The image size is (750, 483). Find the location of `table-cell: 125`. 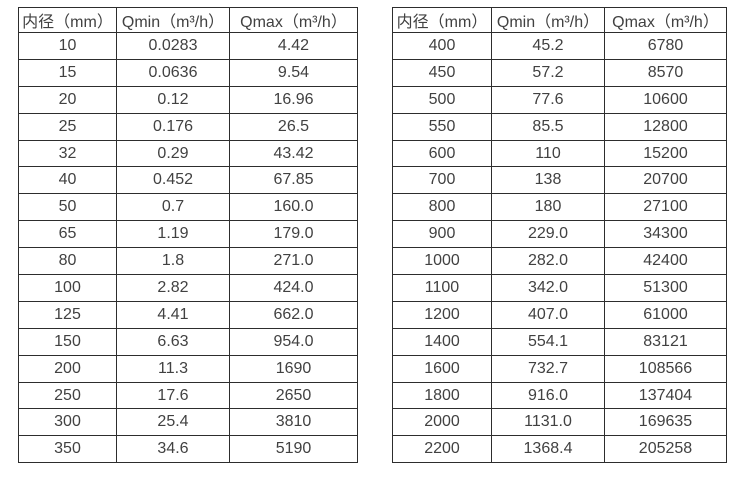

table-cell: 125 is located at coordinates (67, 314).